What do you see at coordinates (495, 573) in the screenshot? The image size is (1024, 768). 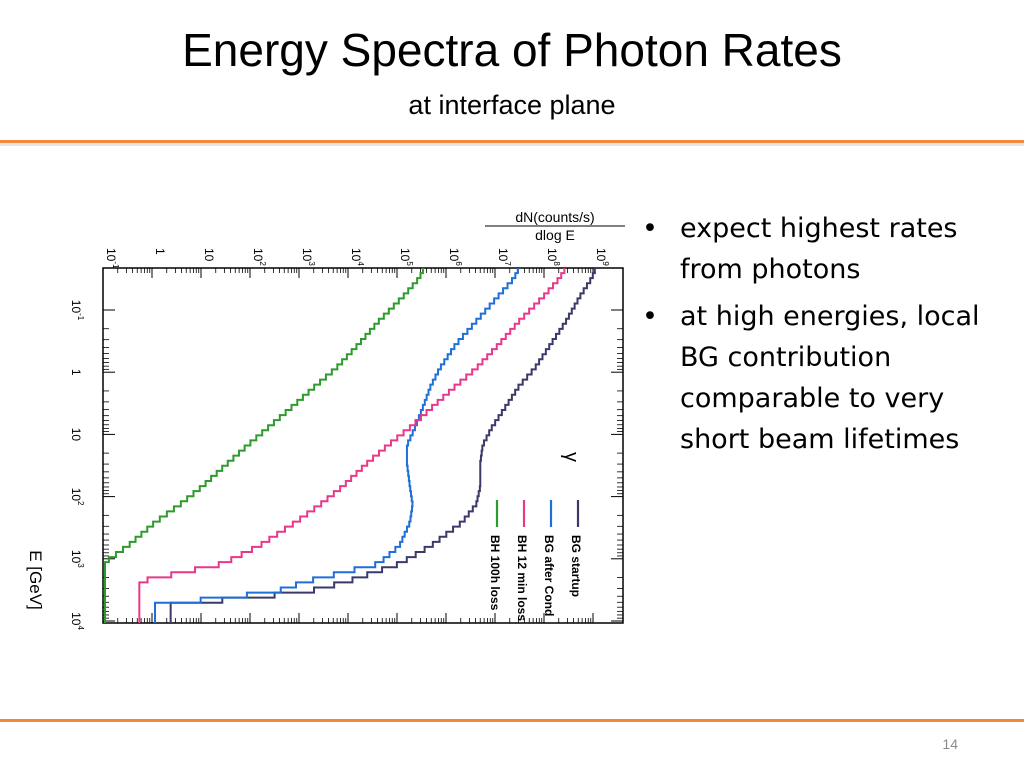 I see `legend-label: BH 100h loss` at bounding box center [495, 573].